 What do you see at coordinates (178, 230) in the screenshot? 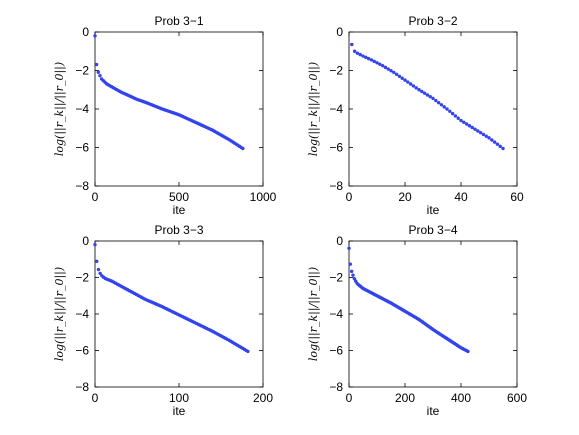
I see `chart-title: Prob 3−3` at bounding box center [178, 230].